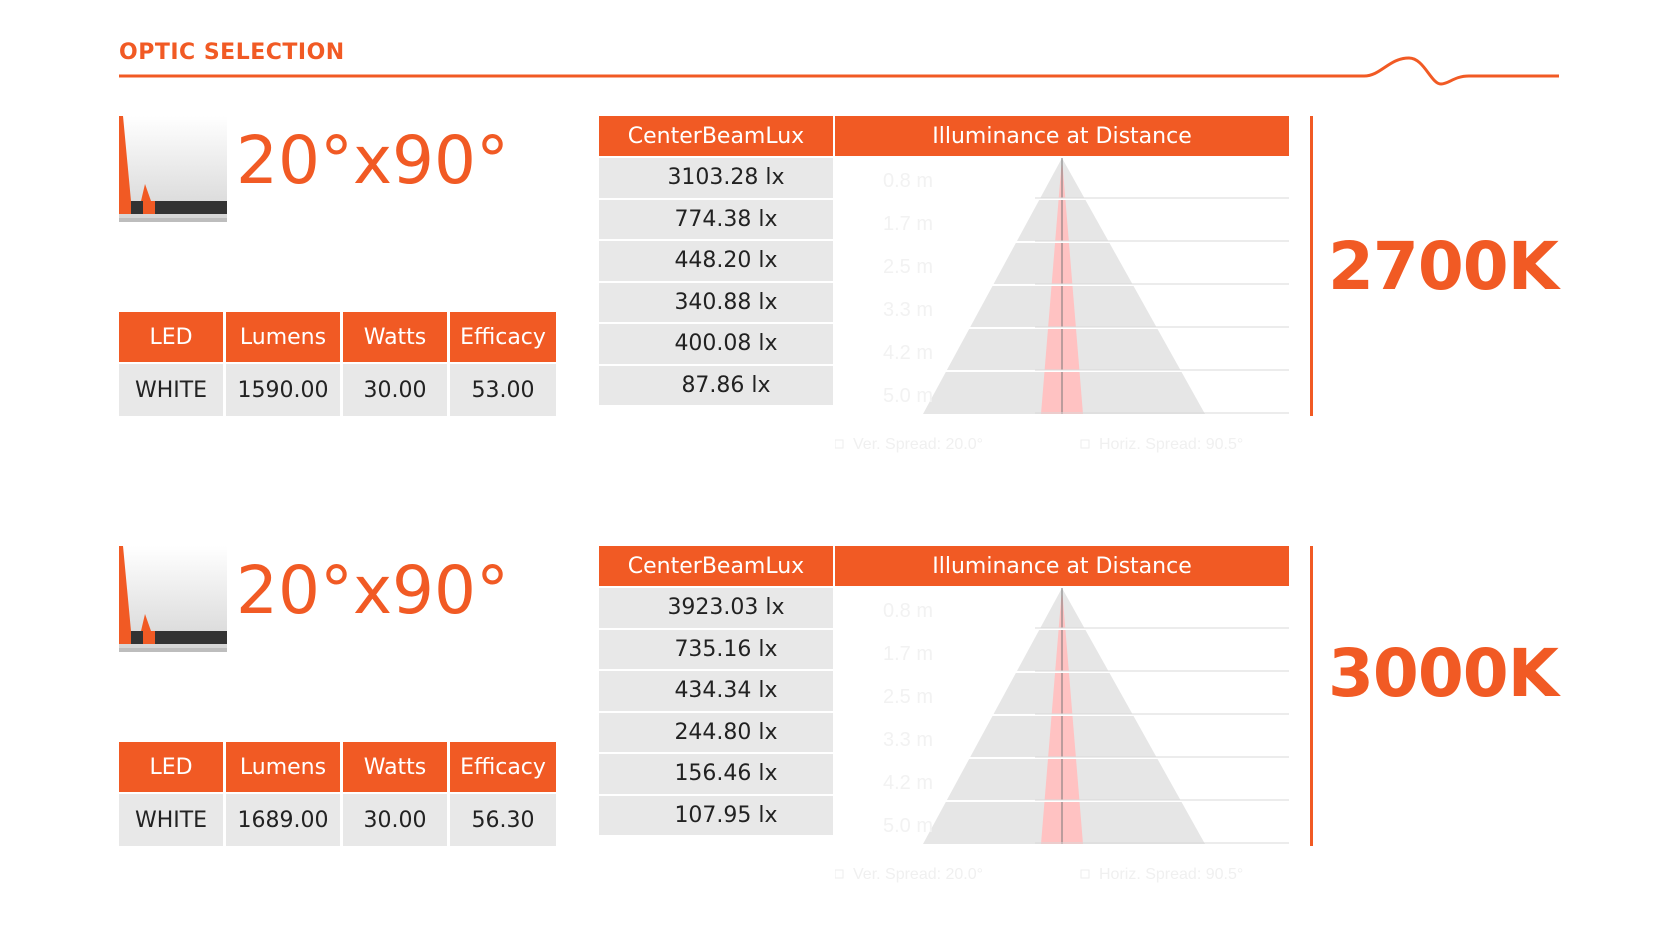 This screenshot has width=1654, height=928. I want to click on lux-cell: 107.95 lx, so click(716, 814).